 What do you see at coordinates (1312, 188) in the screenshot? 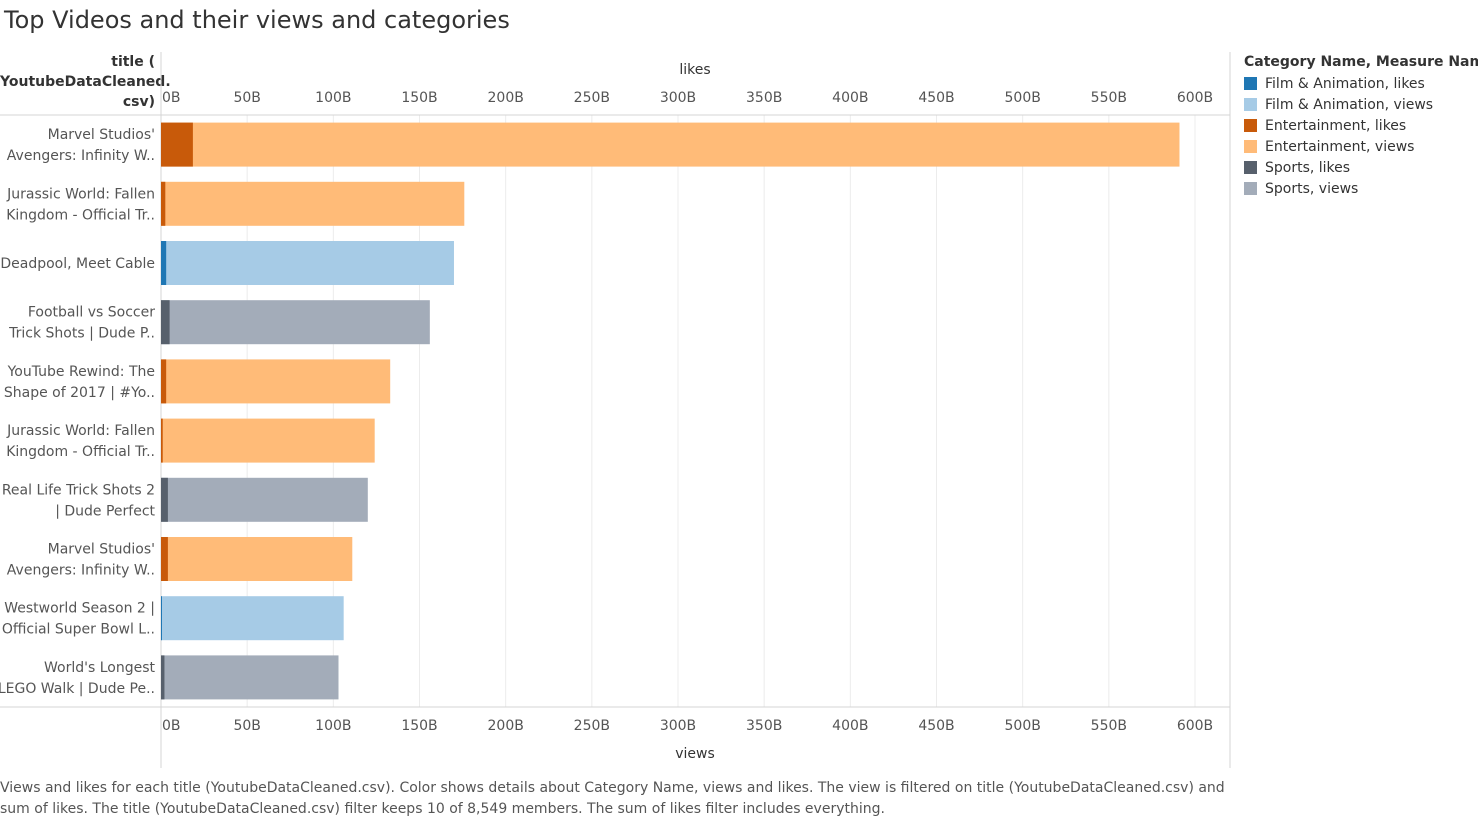
I see `legend-item-label: Sports, views` at bounding box center [1312, 188].